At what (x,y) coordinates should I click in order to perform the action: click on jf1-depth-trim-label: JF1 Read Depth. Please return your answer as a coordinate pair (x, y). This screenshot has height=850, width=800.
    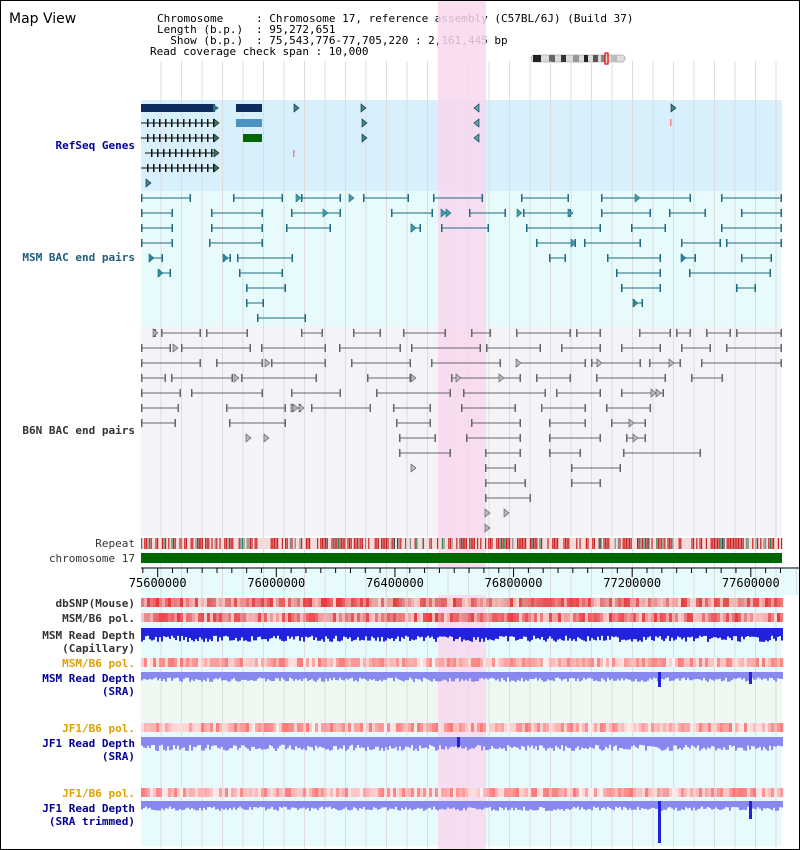
    Looking at the image, I should click on (88, 808).